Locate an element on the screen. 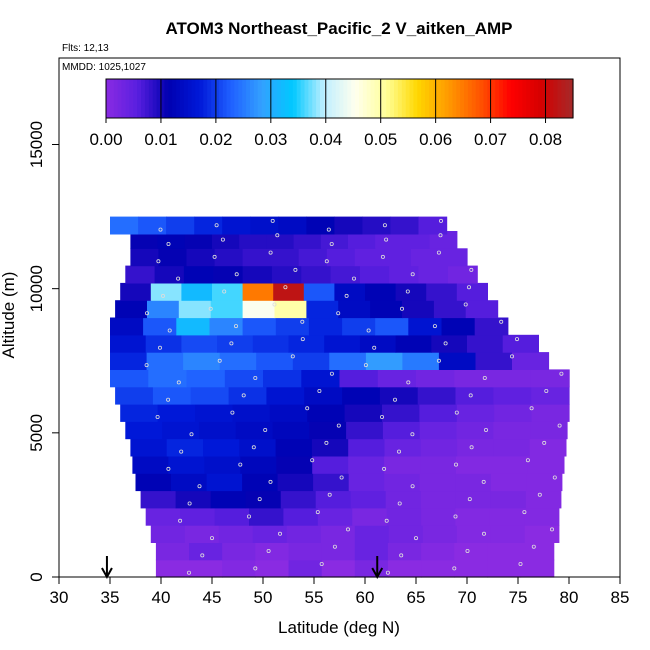  x-axis-label: Latitude (deg N) is located at coordinates (339, 627).